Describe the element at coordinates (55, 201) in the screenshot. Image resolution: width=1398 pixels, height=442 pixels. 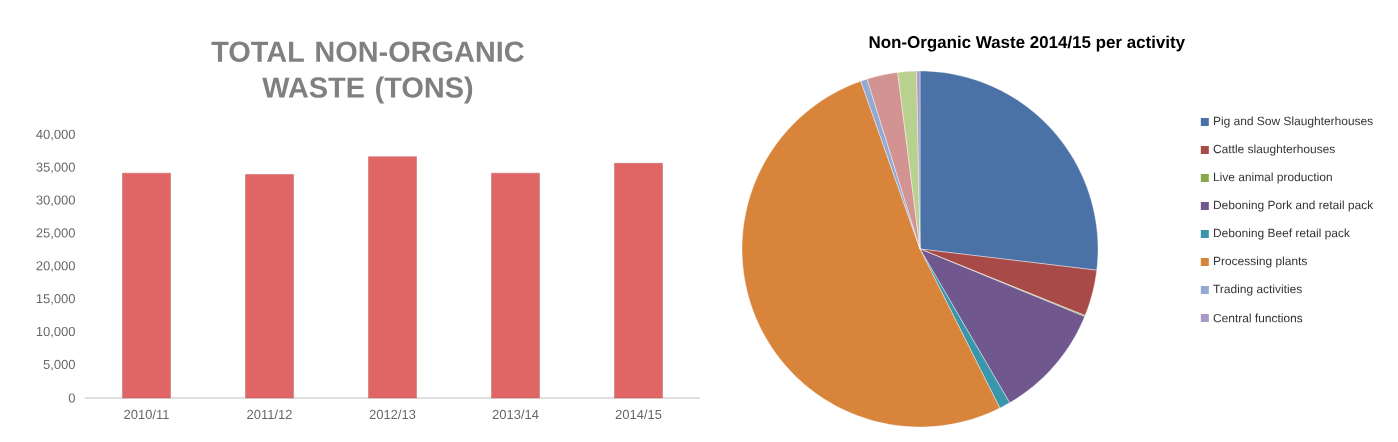
I see `y-tick-label: 30,000` at that location.